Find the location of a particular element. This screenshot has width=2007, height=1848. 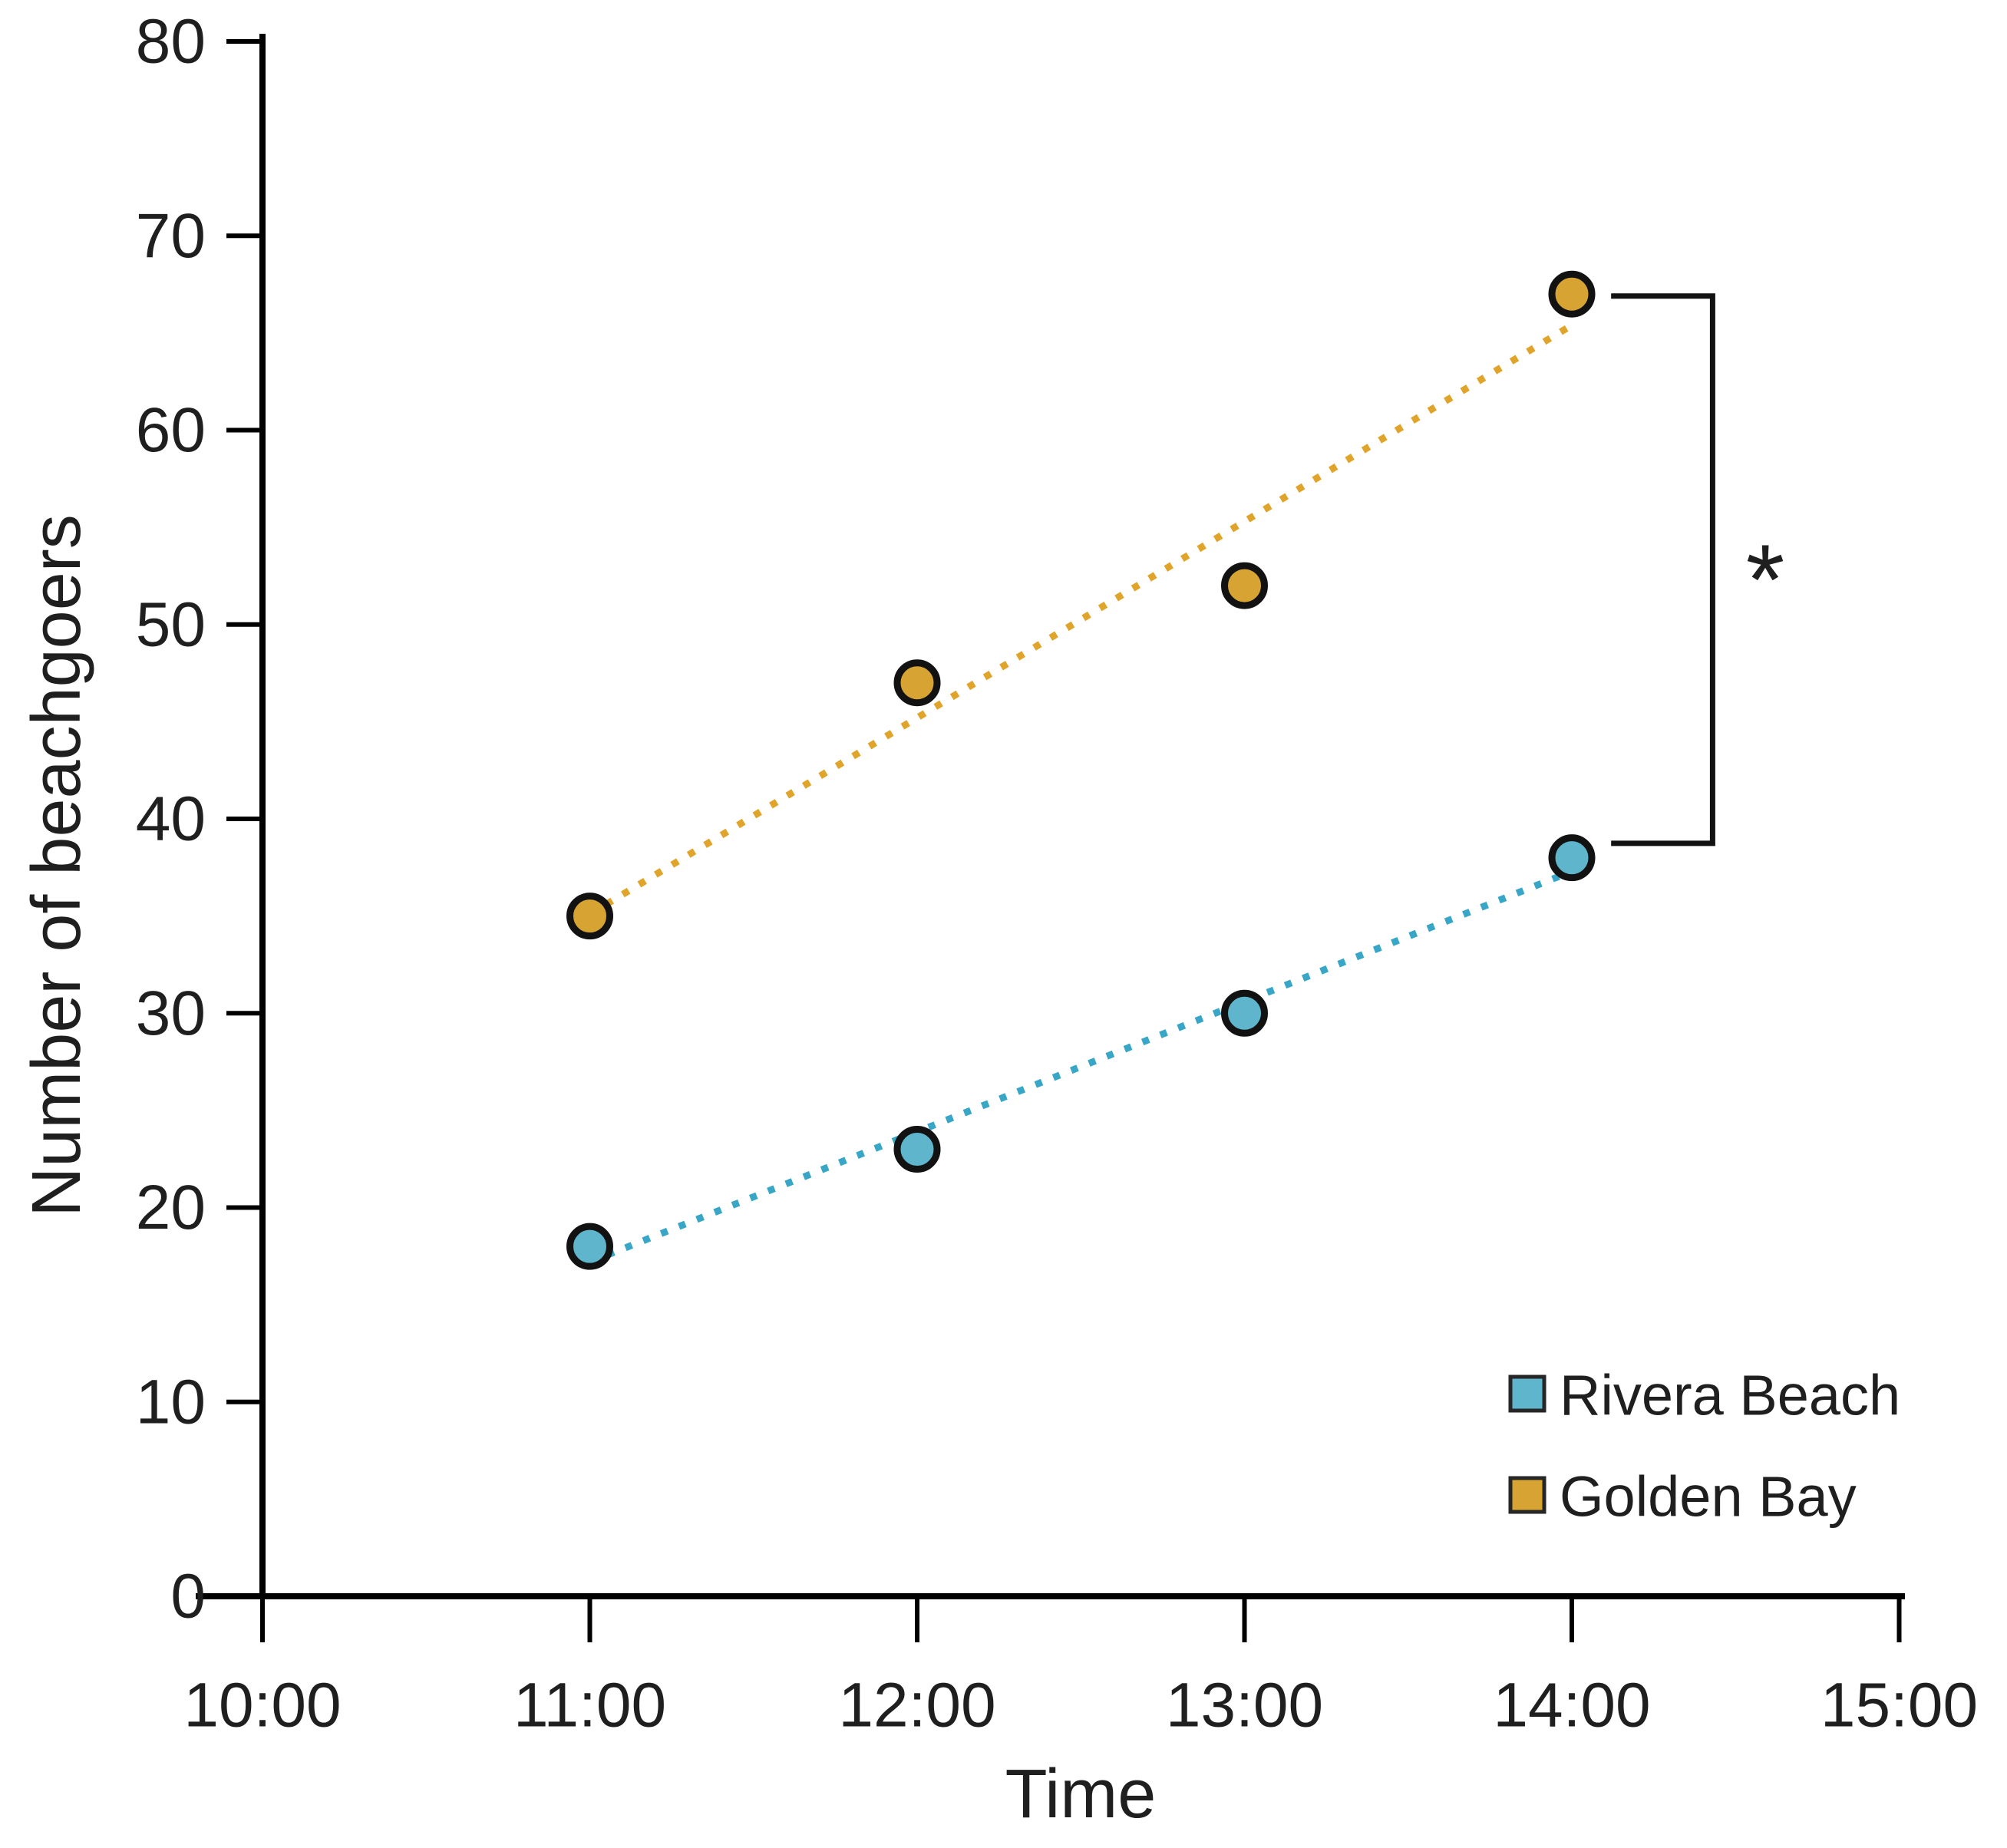

y-tick-label-40: 40 is located at coordinates (171, 819).